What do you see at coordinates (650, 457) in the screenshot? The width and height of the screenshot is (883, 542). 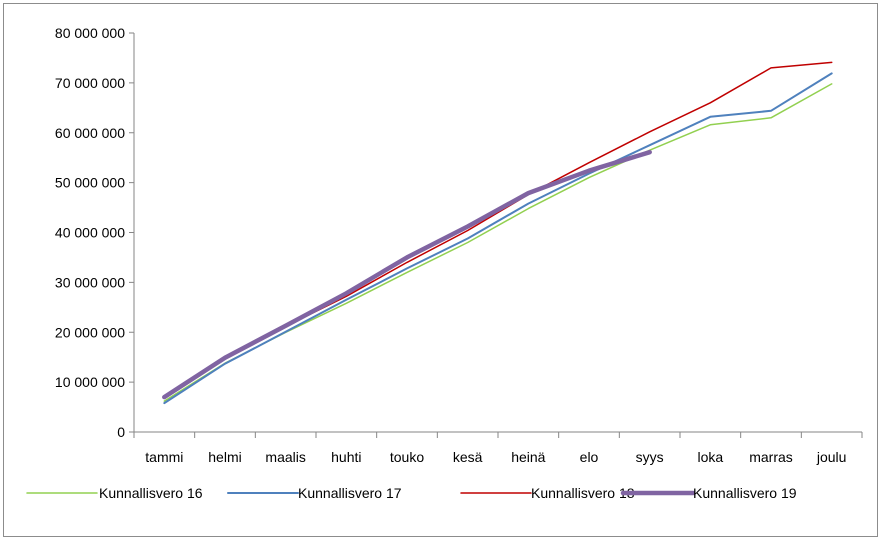 I see `x-tick-label: syys` at bounding box center [650, 457].